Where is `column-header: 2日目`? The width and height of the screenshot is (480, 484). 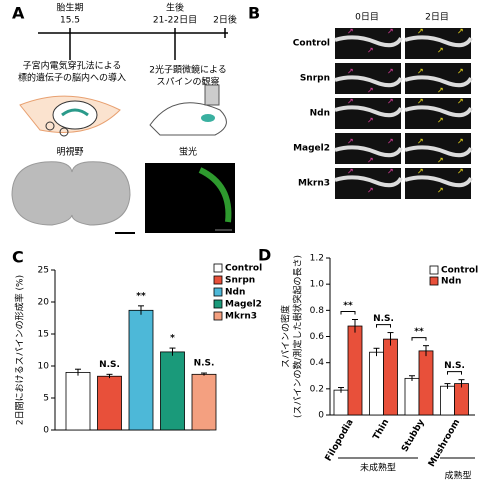 column-header: 2日目 is located at coordinates (437, 17).